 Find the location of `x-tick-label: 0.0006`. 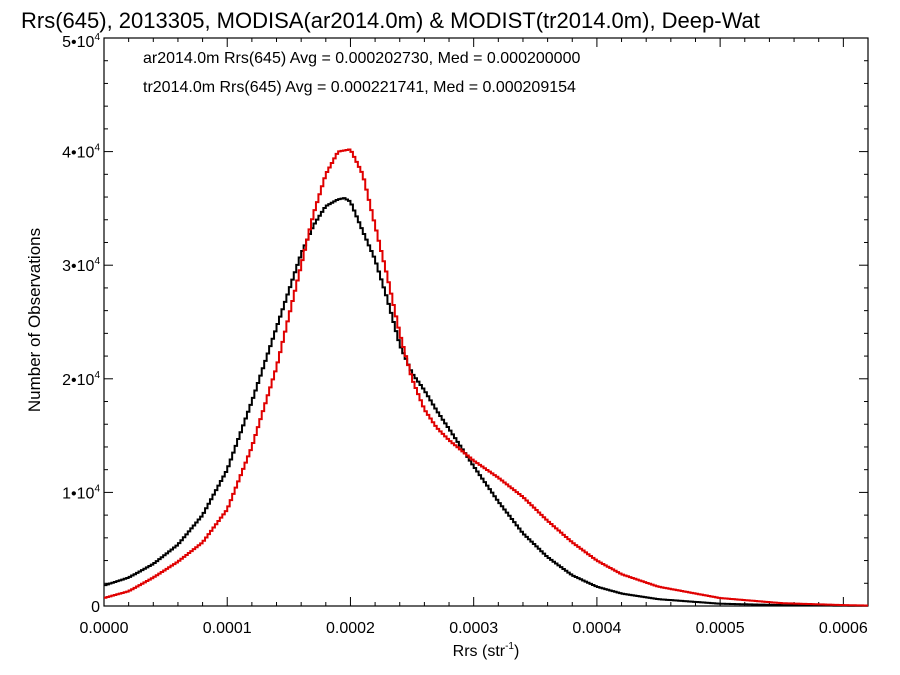

x-tick-label: 0.0006 is located at coordinates (843, 628).